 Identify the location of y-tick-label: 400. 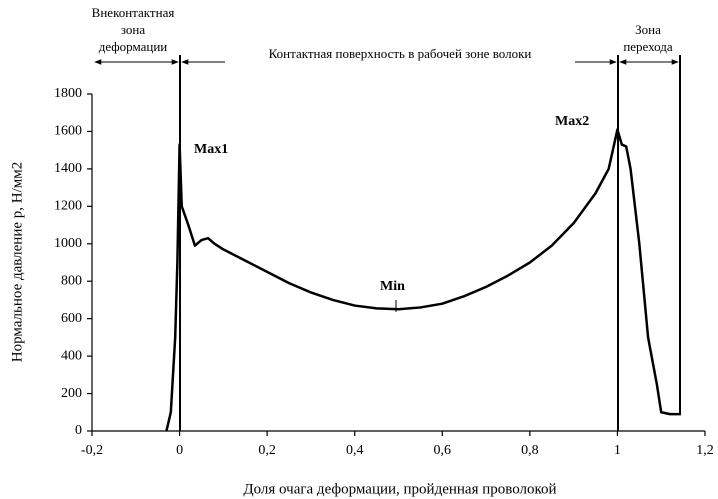
(71, 355).